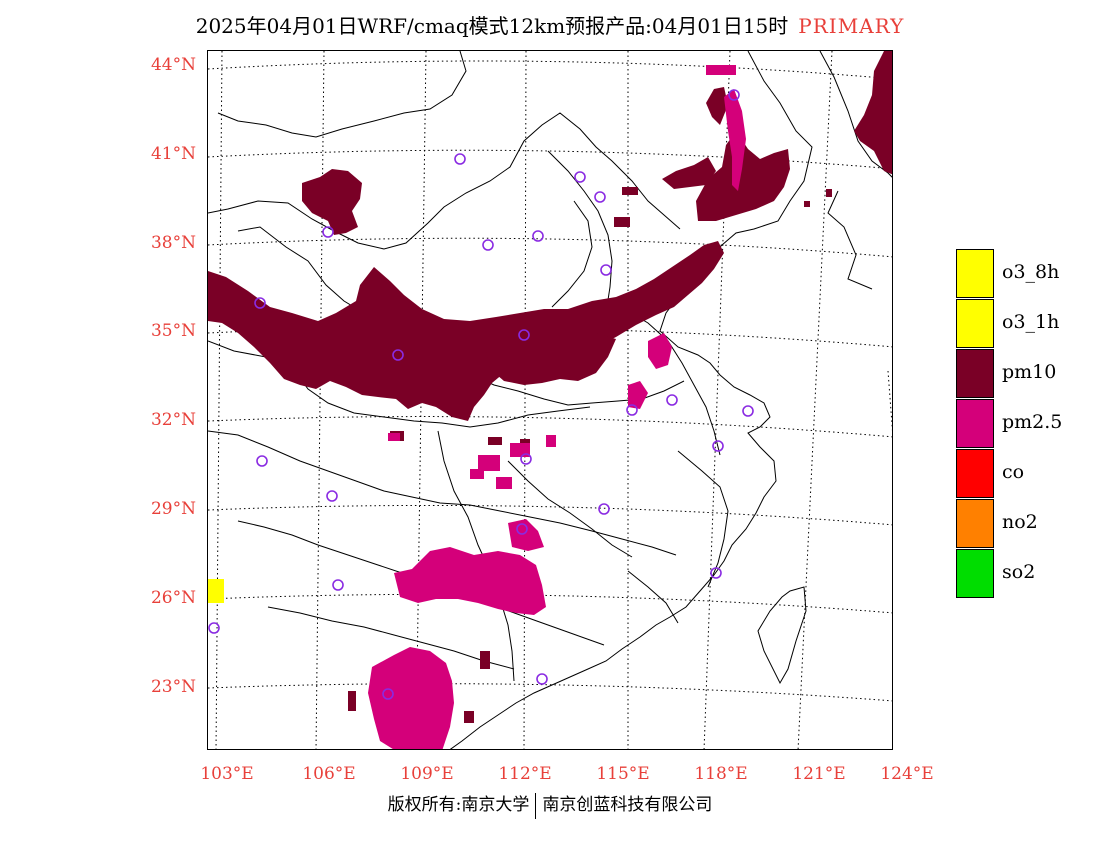 The height and width of the screenshot is (850, 1100). I want to click on lat-label-32n: 32°N, so click(173, 420).